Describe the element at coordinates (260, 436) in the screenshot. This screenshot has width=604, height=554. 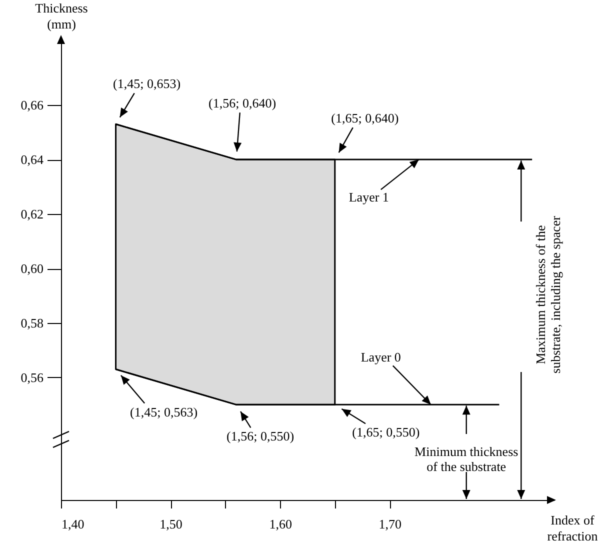
I see `annotation: (1,56; 0,550)` at that location.